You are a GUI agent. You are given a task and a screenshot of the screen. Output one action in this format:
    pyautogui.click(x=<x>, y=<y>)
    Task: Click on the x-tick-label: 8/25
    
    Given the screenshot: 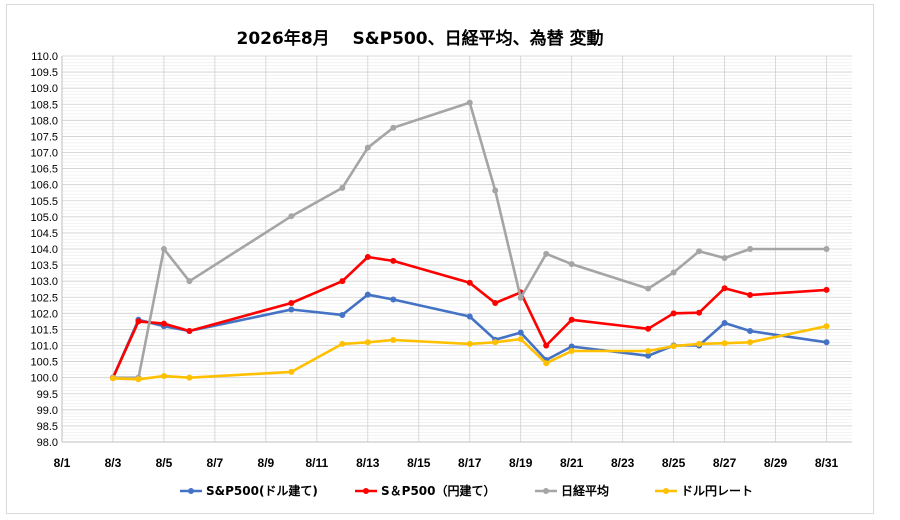 What is the action you would take?
    pyautogui.click(x=674, y=463)
    